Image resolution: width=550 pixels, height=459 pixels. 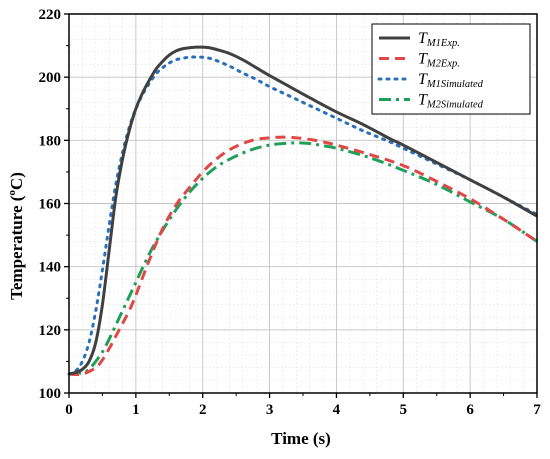 What do you see at coordinates (50, 78) in the screenshot?
I see `y-tick-label: 200` at bounding box center [50, 78].